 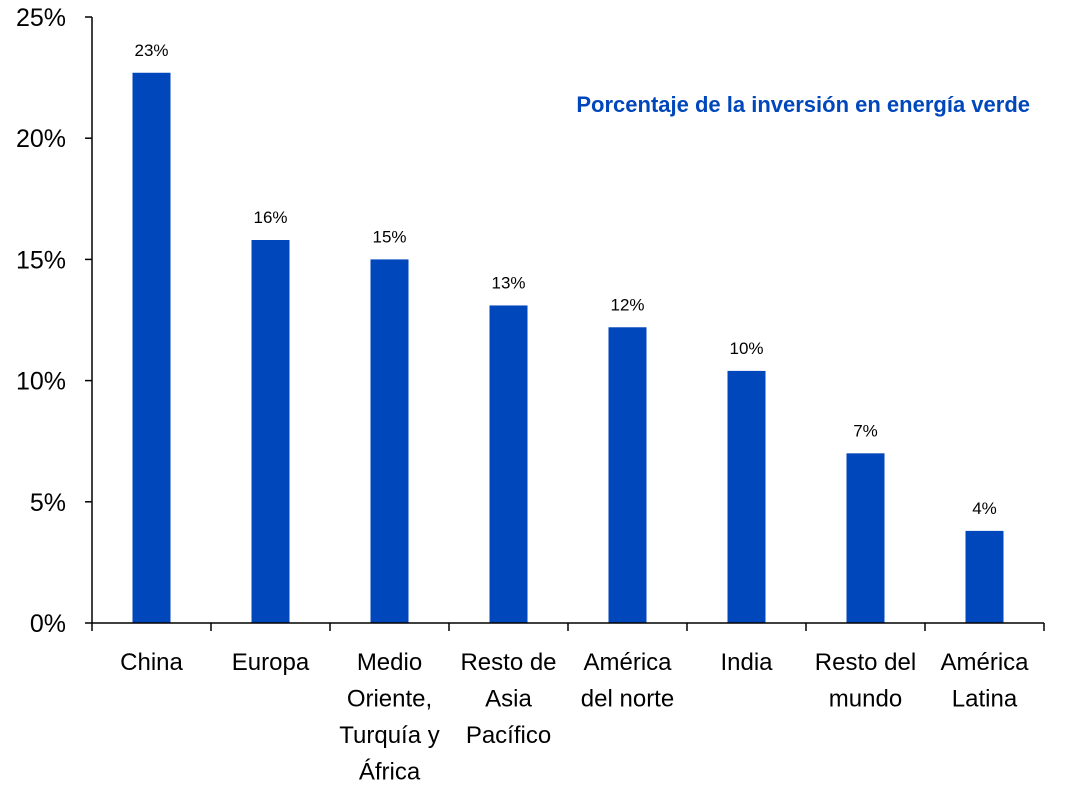 I want to click on data-label: 15%, so click(x=389, y=236).